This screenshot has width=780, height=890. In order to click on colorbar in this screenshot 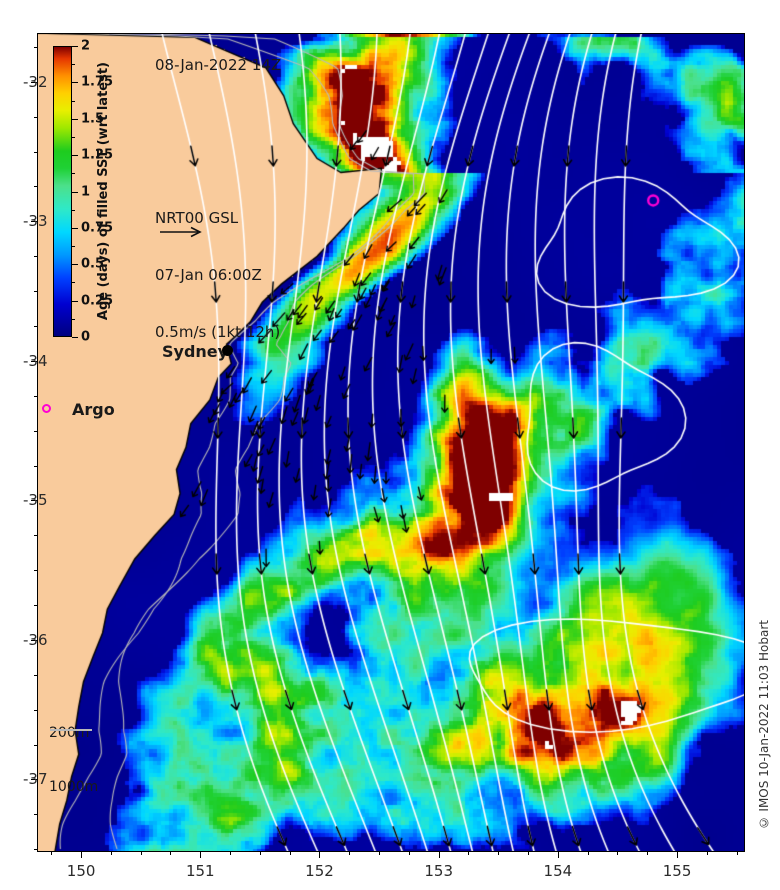, I will do `click(62, 191)`.